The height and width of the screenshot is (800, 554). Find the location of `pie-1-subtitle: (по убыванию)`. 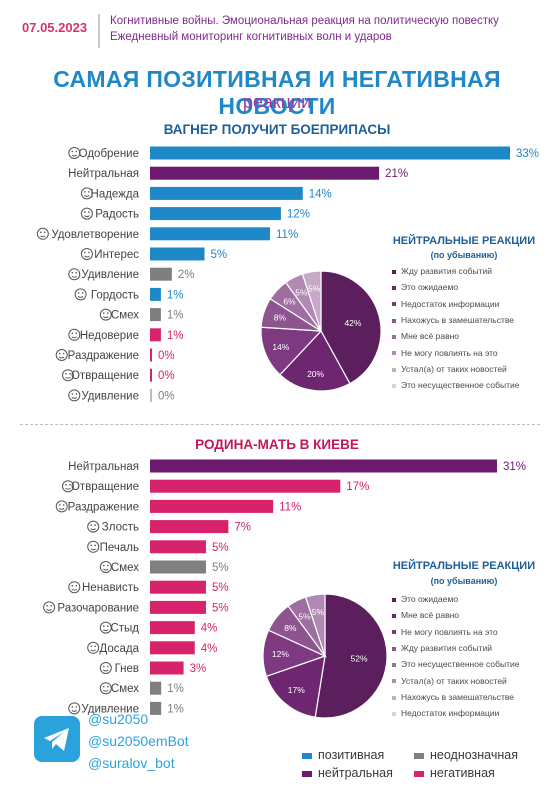

pie-1-subtitle: (по убыванию) is located at coordinates (464, 255).